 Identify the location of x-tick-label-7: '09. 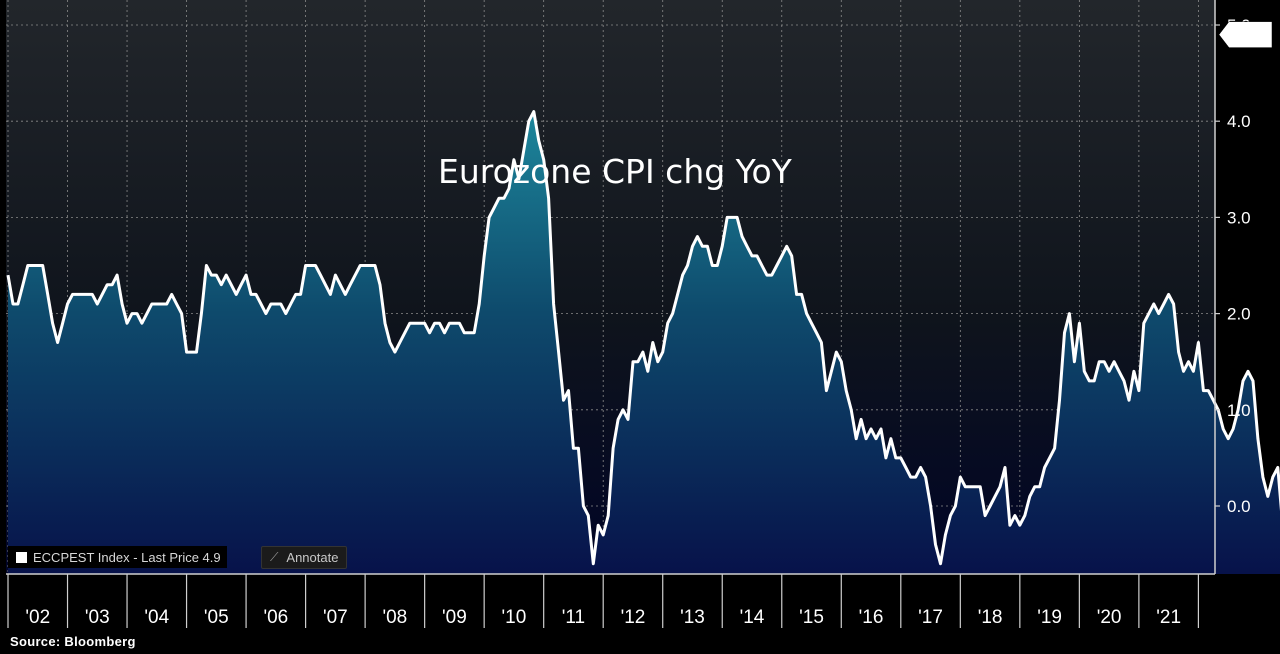
(454, 617).